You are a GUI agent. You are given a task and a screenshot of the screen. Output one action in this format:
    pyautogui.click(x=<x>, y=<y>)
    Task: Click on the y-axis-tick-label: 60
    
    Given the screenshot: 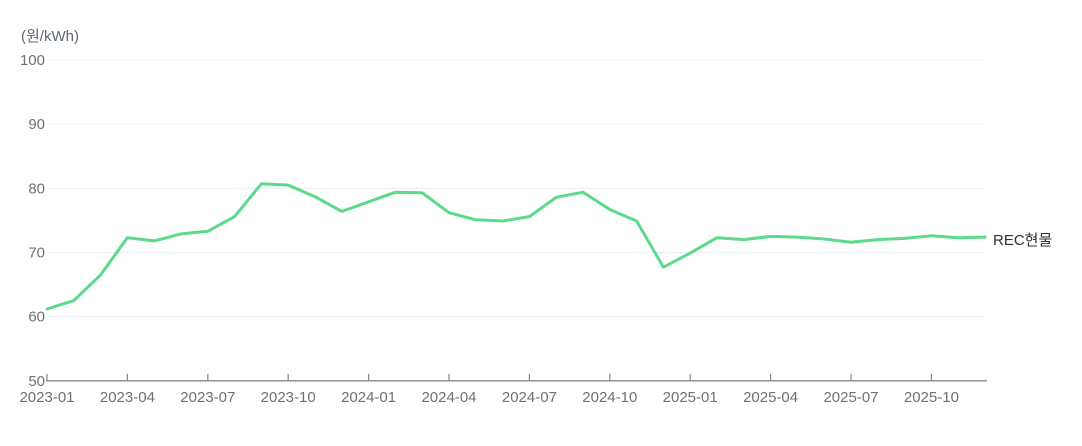 What is the action you would take?
    pyautogui.click(x=36, y=317)
    